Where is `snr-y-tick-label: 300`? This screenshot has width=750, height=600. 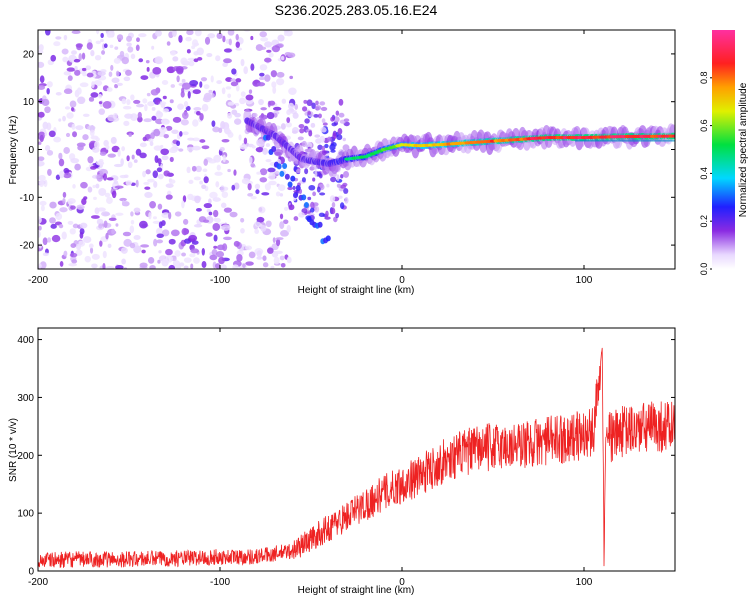 snr-y-tick-label: 300 is located at coordinates (25, 398).